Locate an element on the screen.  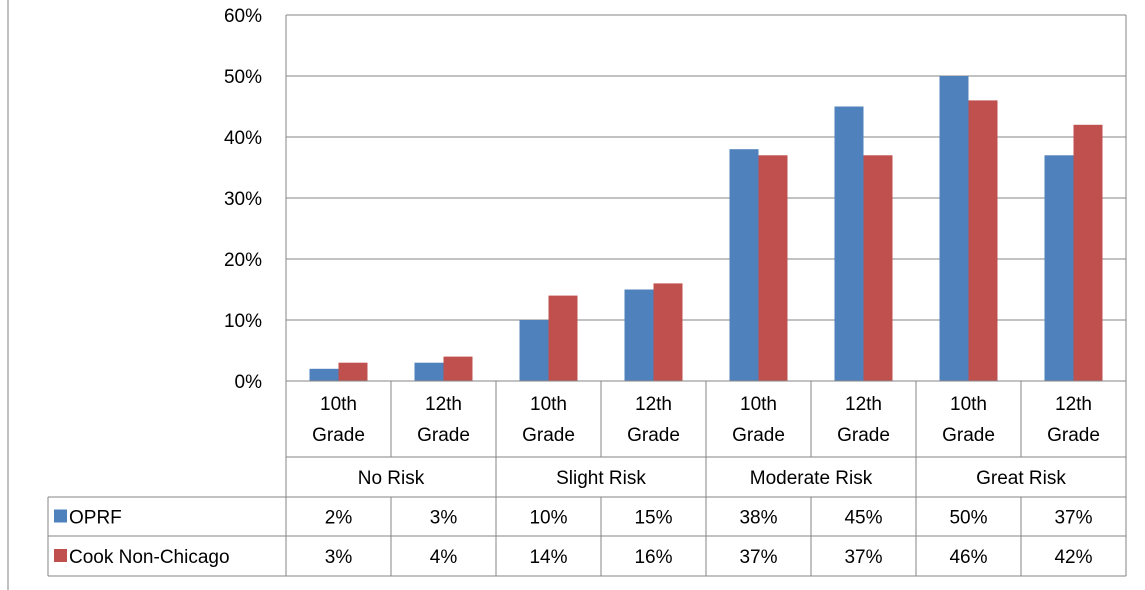
legend-swatch-oprf is located at coordinates (60, 516).